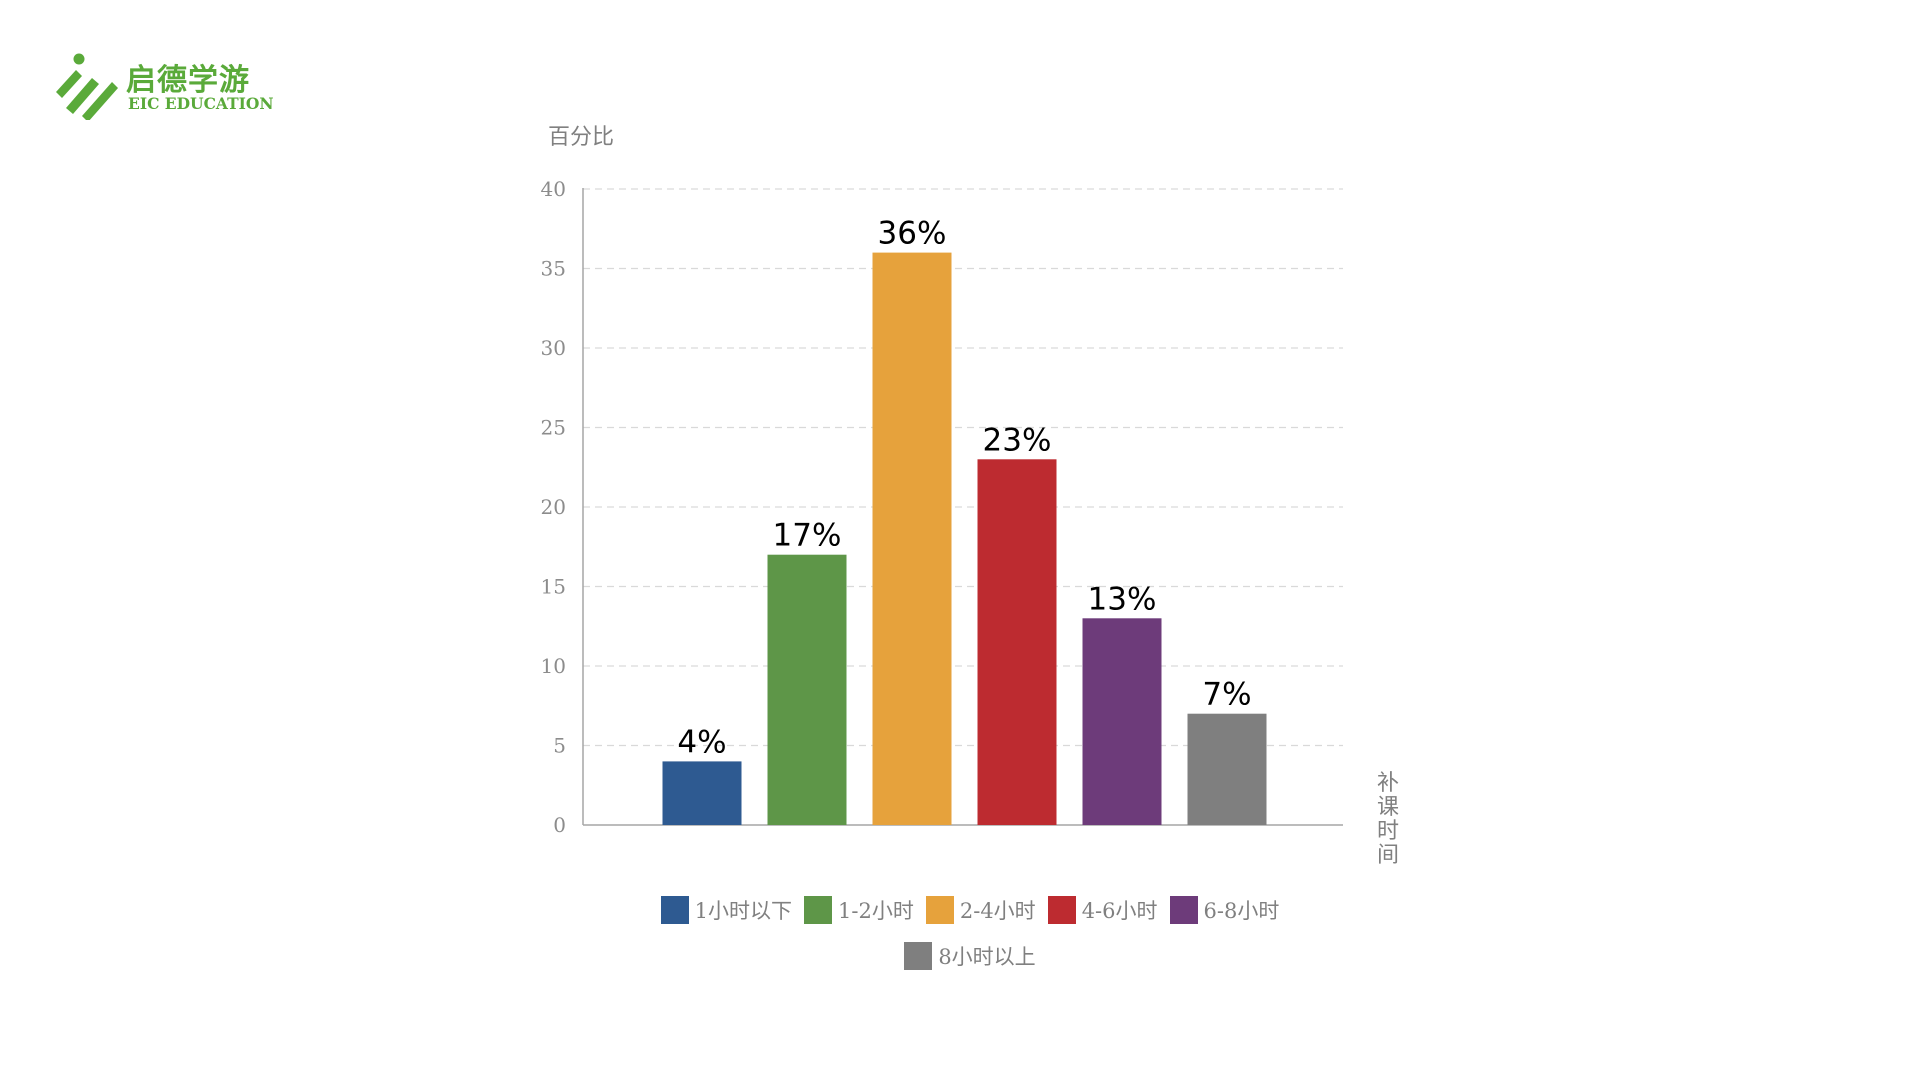 This screenshot has width=1920, height=1080. What do you see at coordinates (876, 911) in the screenshot?
I see `legend-label: 1-2小时` at bounding box center [876, 911].